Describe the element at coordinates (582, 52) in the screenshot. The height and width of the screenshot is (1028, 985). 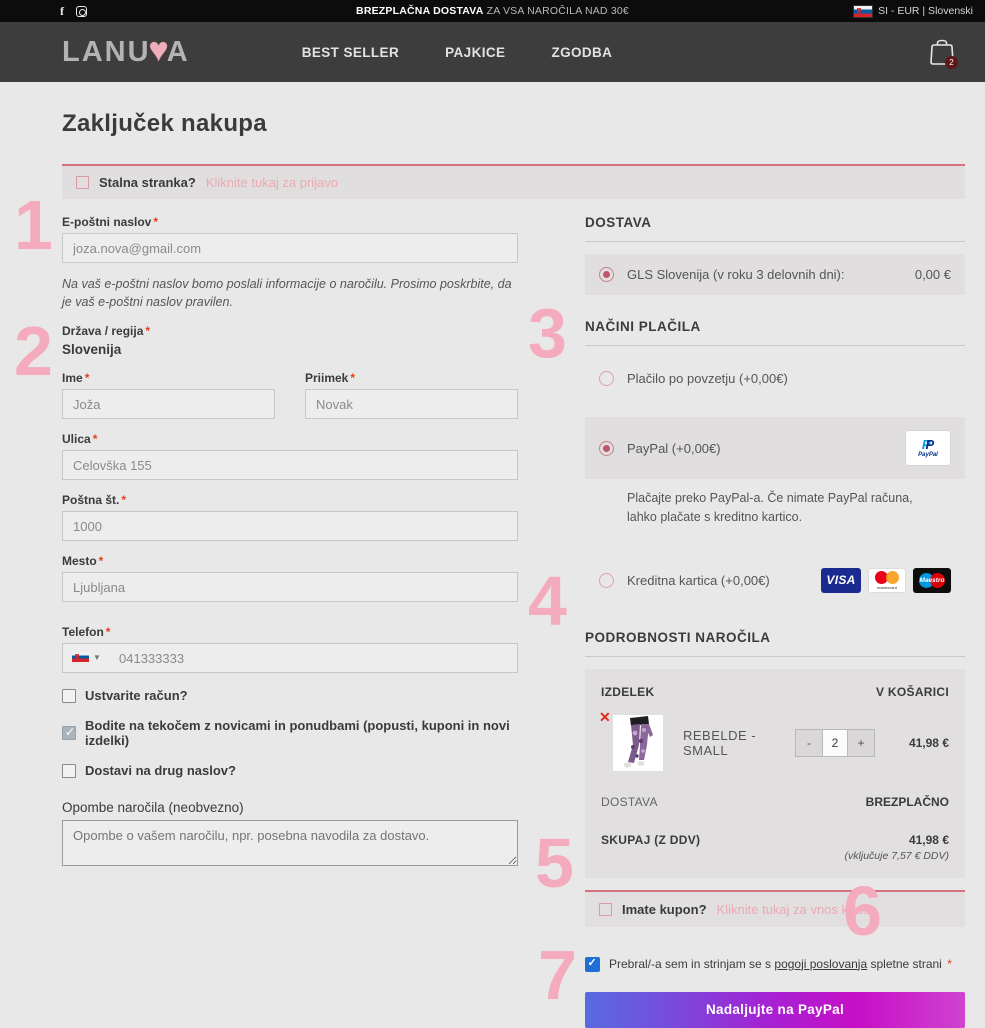
I see `nav-item-zgodba: ZGODBA` at that location.